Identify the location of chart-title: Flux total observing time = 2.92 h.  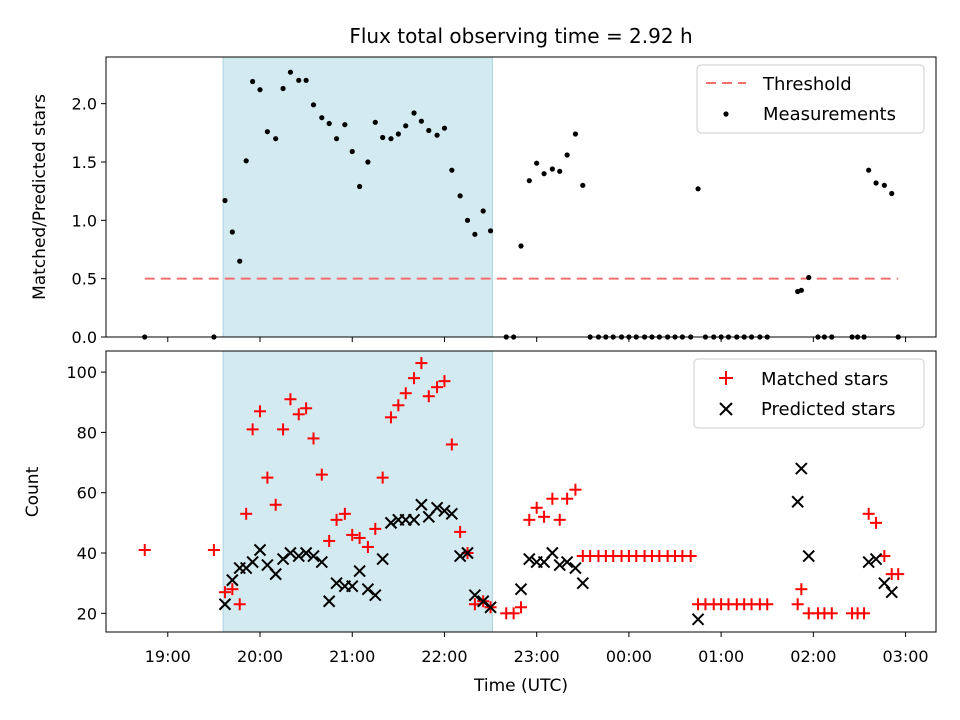
(520, 36).